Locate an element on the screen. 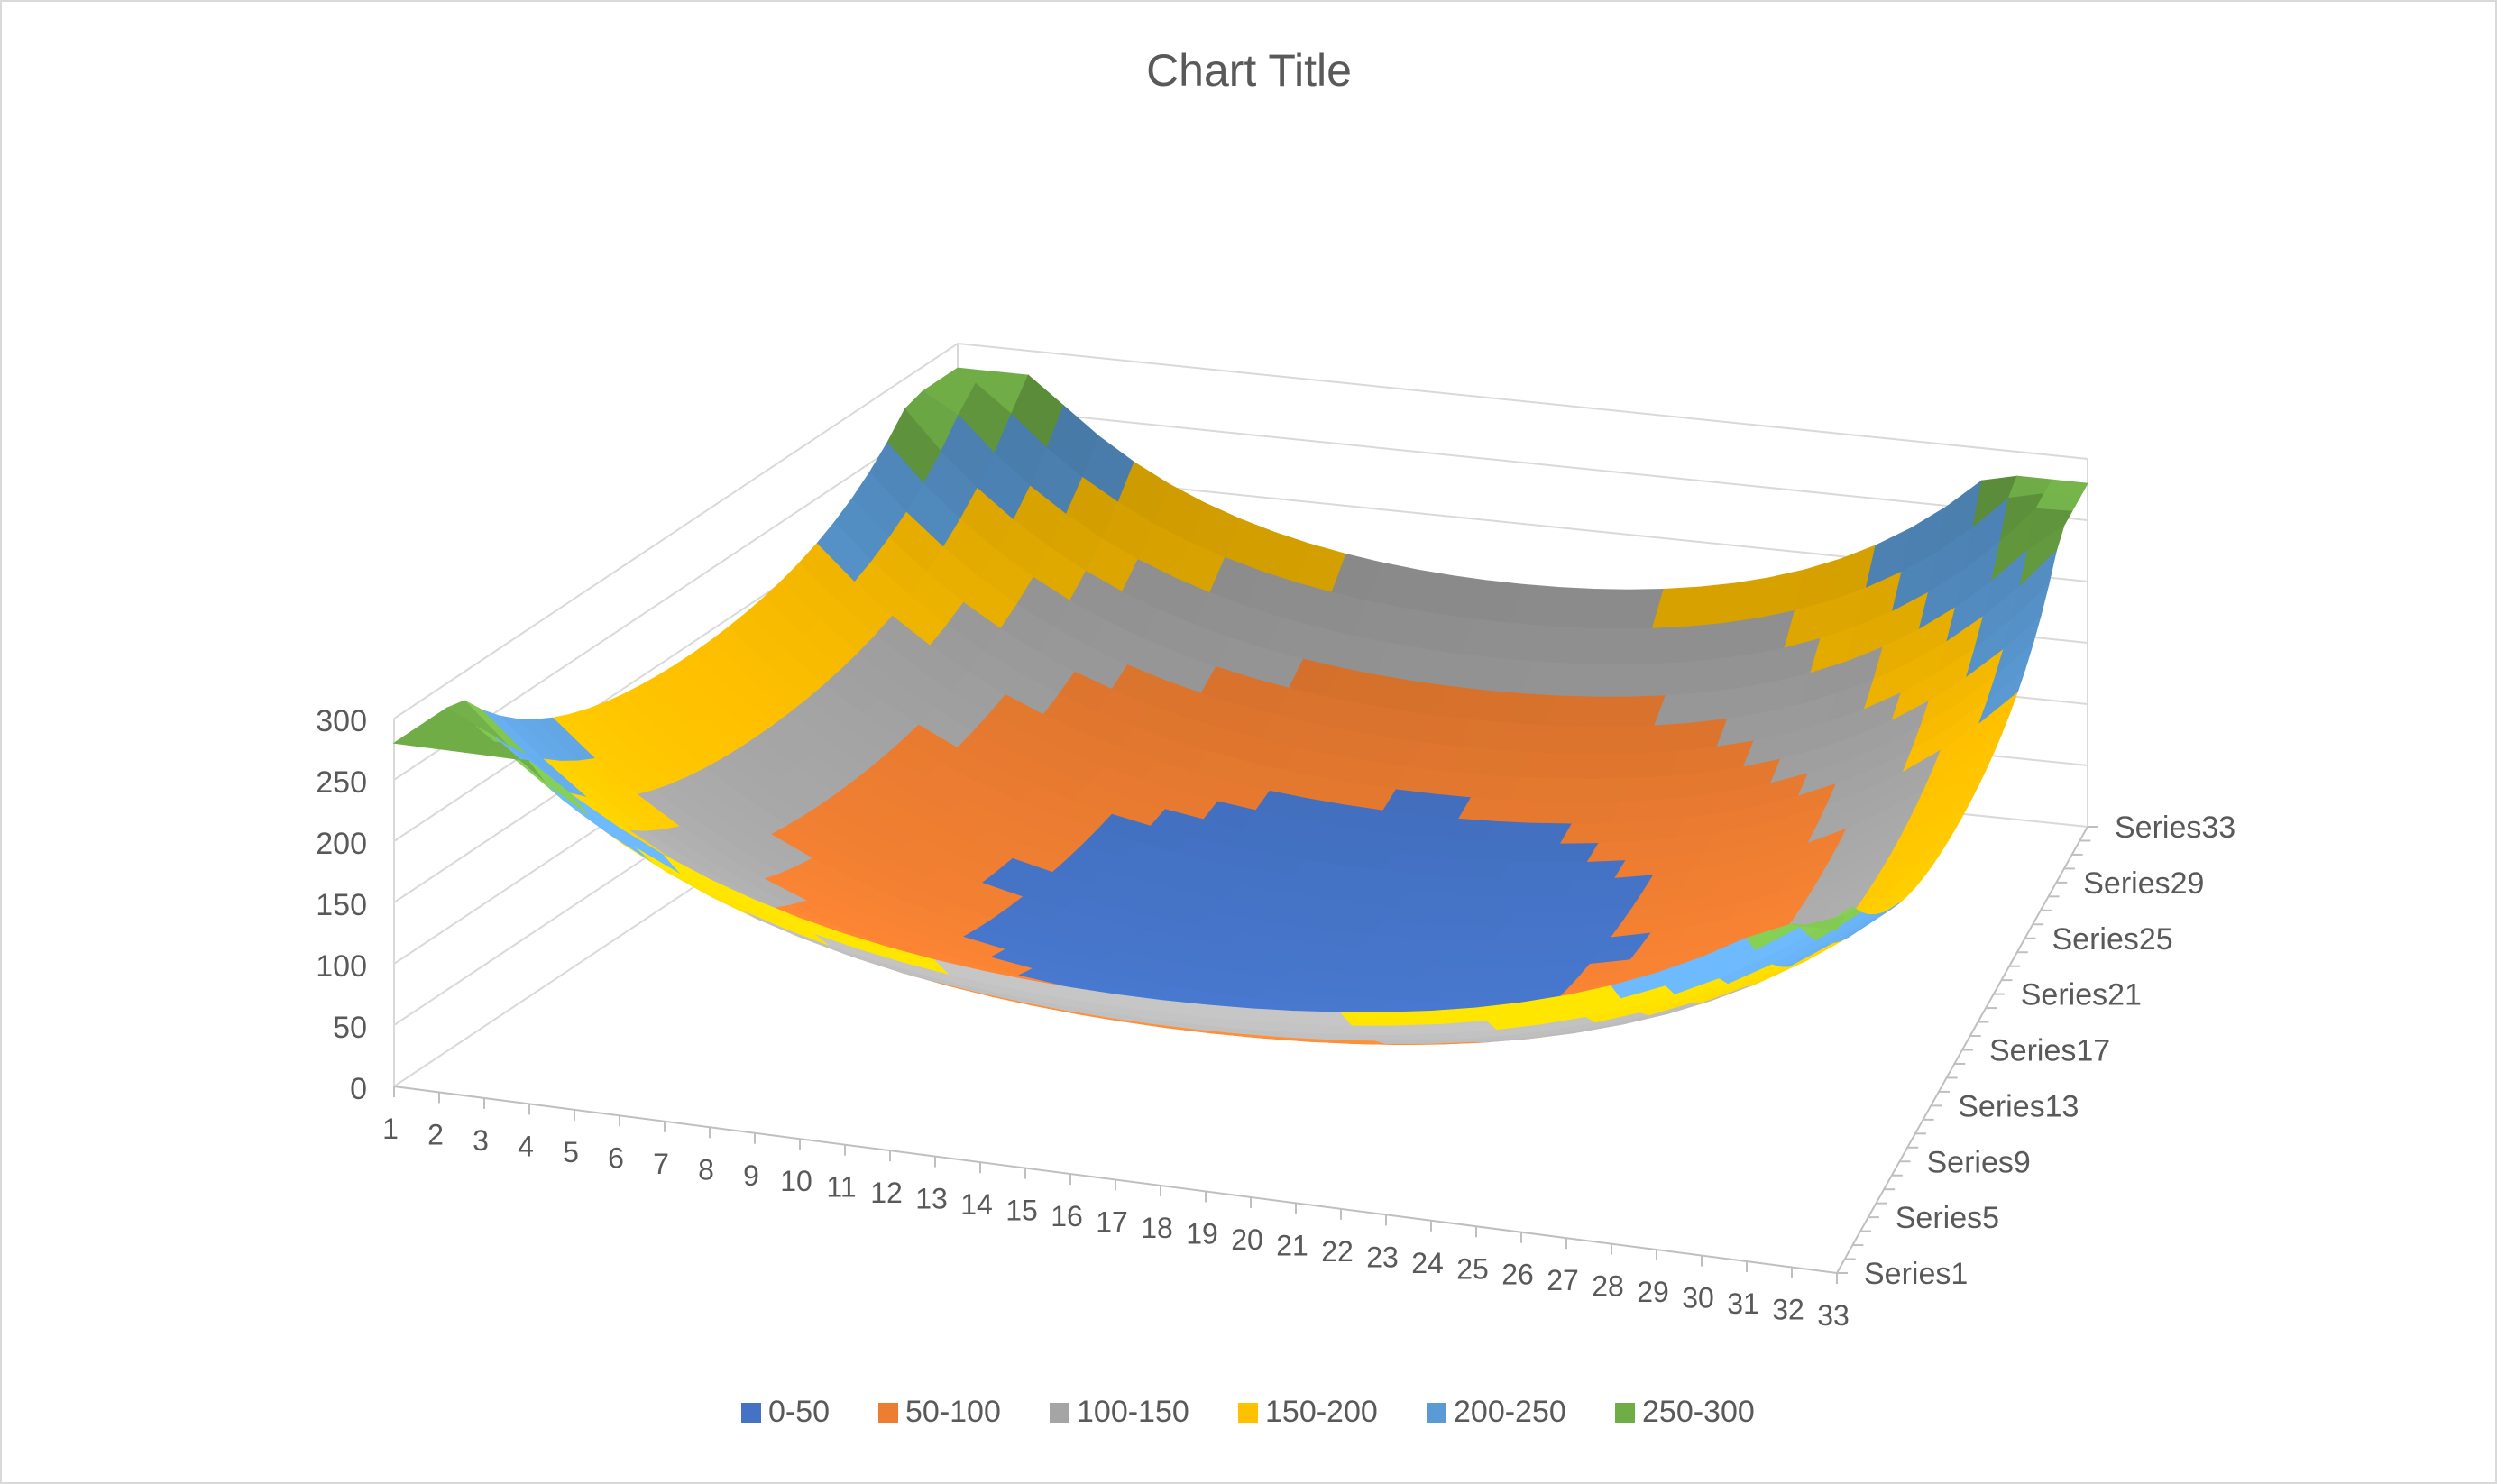  x-tick-label: 10 is located at coordinates (796, 1181).